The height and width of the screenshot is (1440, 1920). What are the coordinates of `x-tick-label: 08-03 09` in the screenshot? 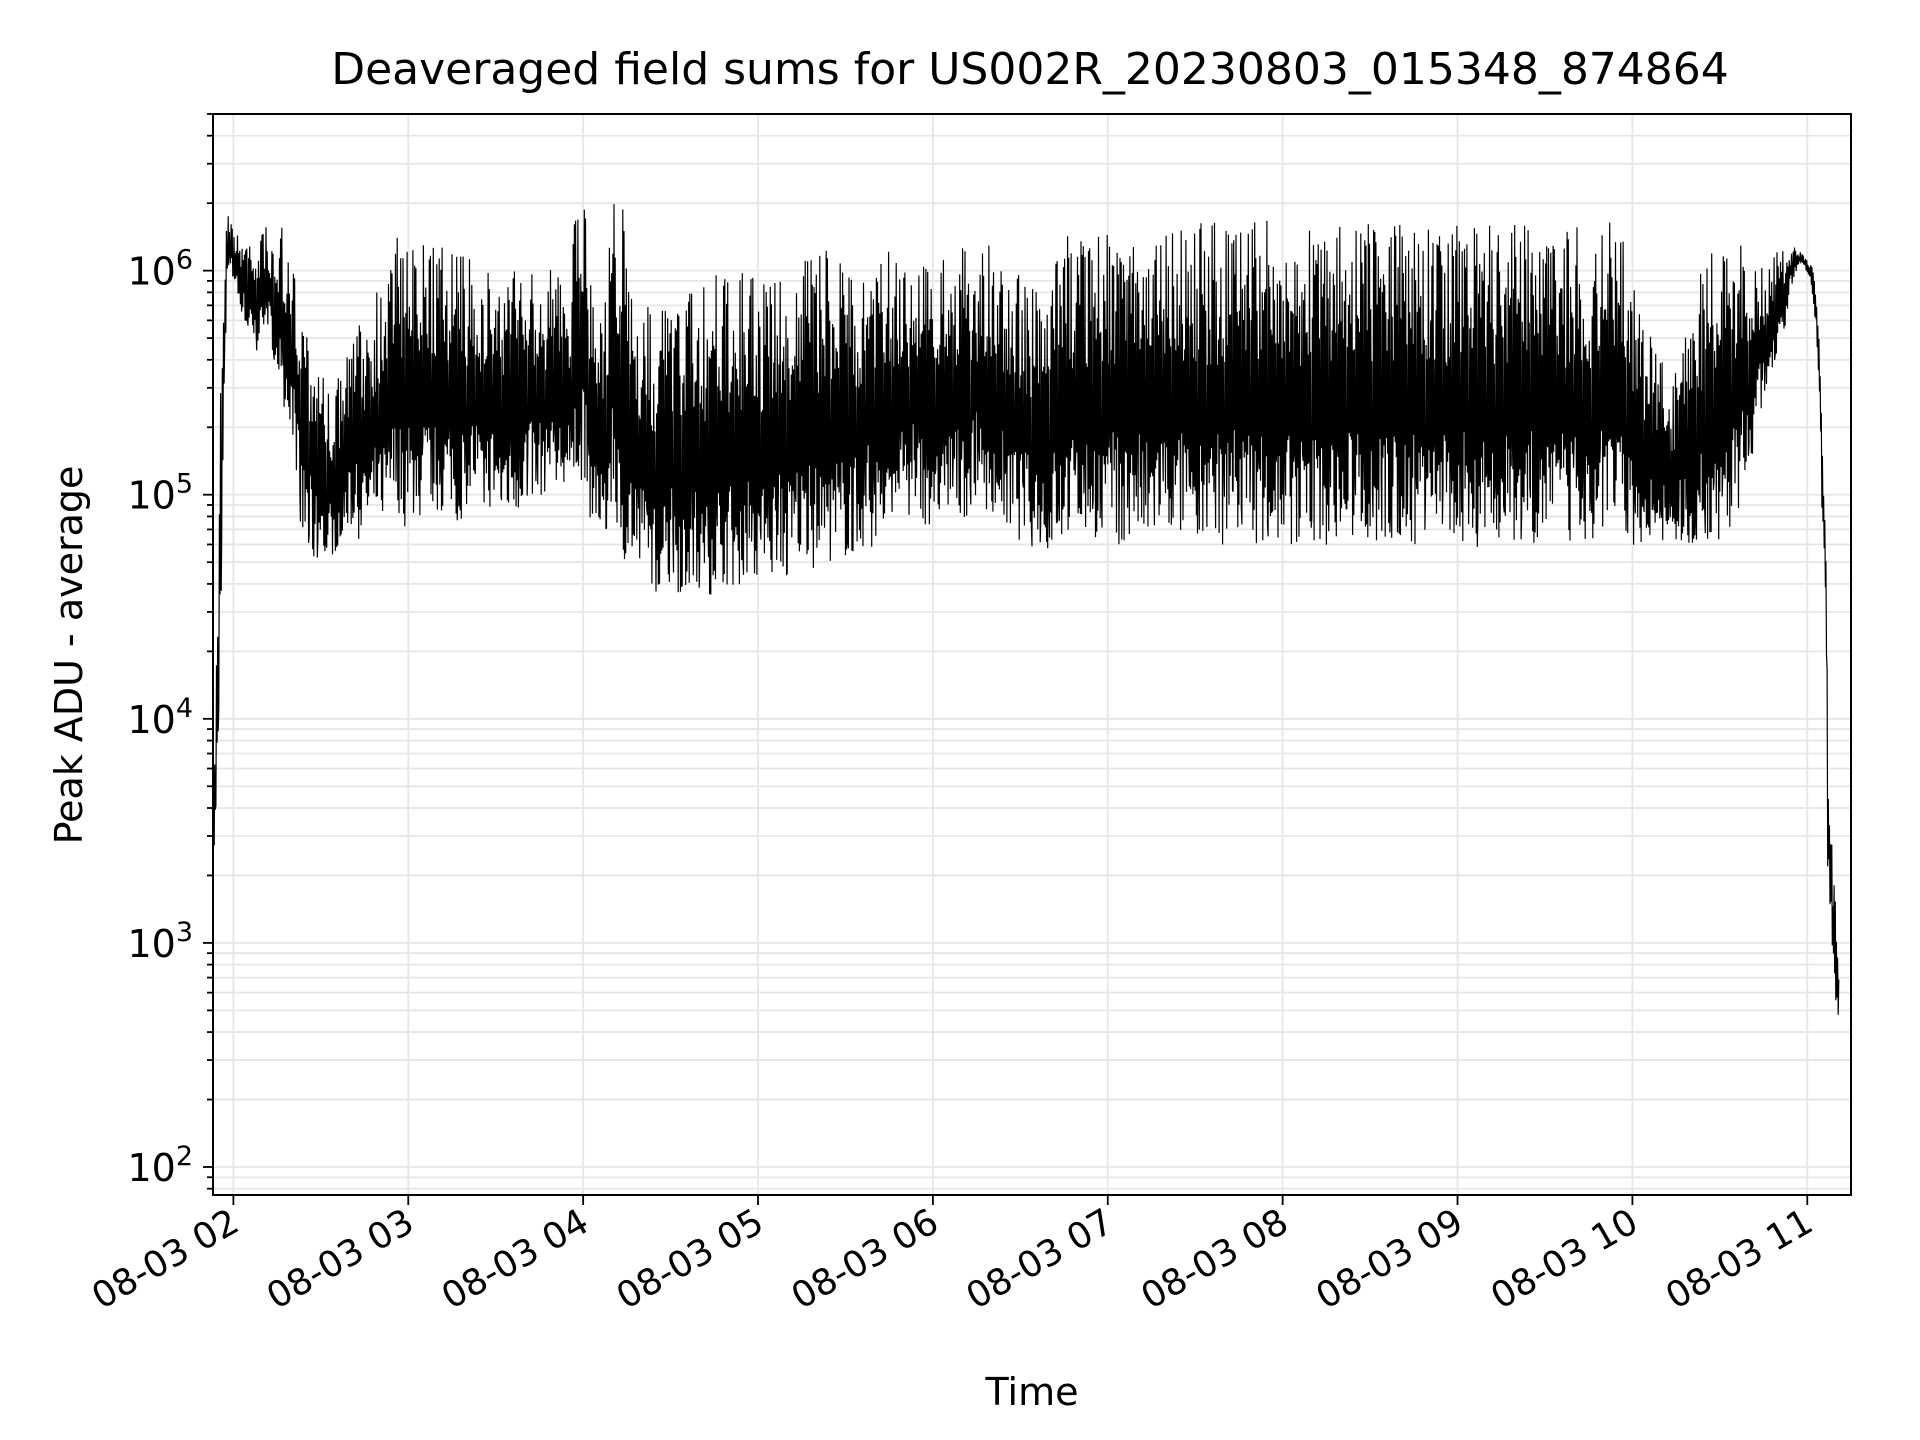 It's located at (1389, 1259).